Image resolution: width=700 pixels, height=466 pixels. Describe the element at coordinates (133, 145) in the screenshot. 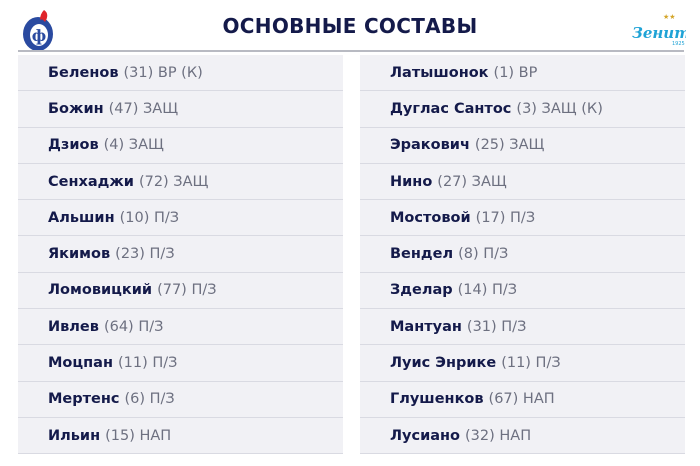

I see `player-number-position: (4) ЗАЩ` at that location.